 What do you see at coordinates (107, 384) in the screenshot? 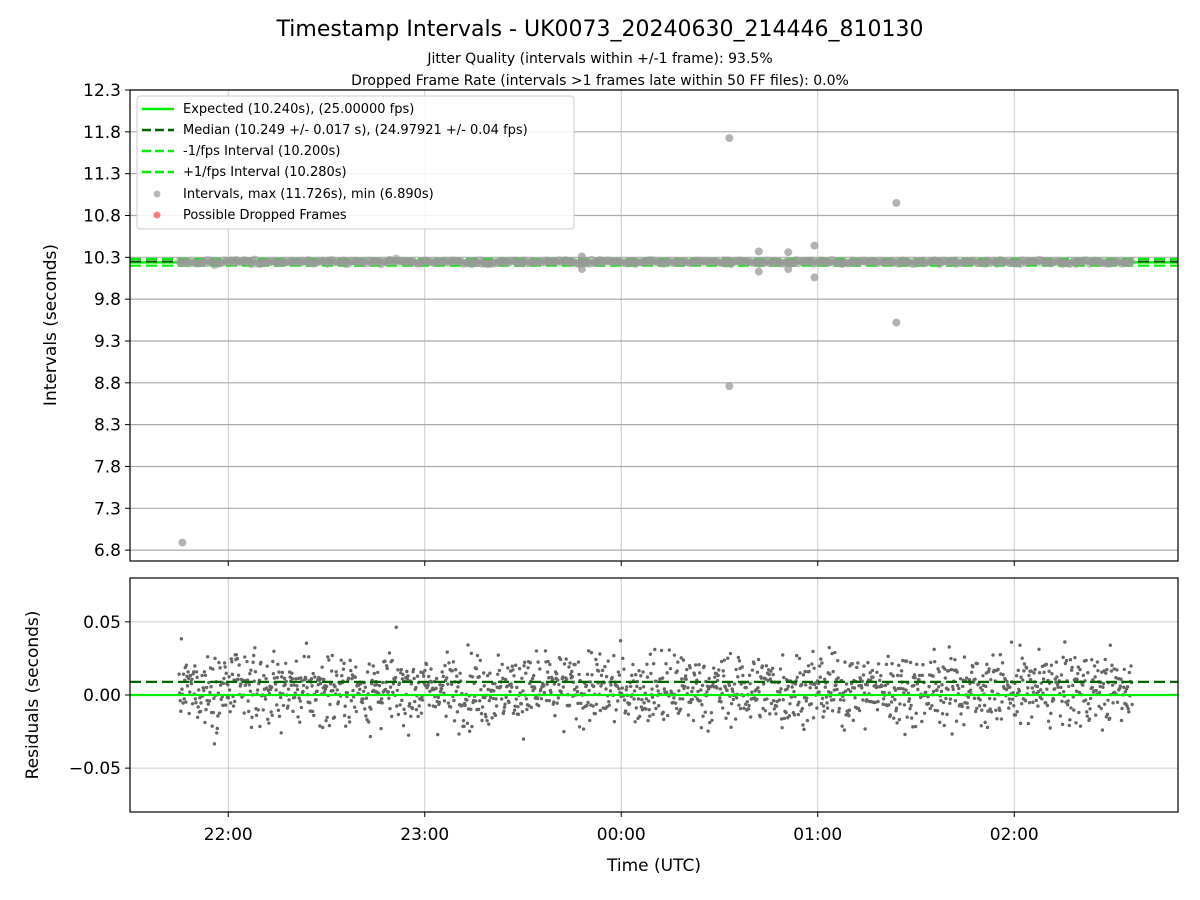
I see `top-y-tick-label: 8.8` at bounding box center [107, 384].